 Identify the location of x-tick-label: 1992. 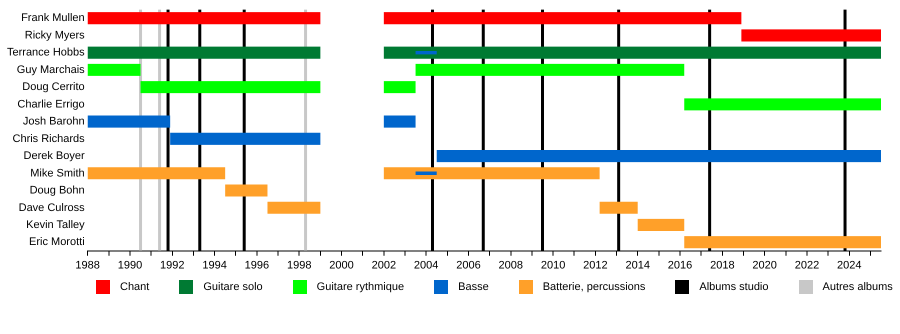
(172, 265).